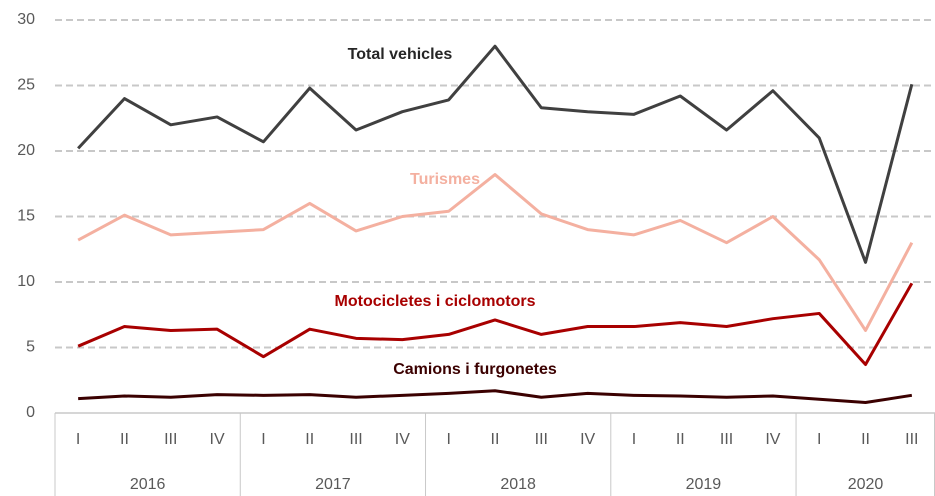 This screenshot has height=496, width=935. What do you see at coordinates (475, 369) in the screenshot?
I see `series-label: Camions i furgonetes` at bounding box center [475, 369].